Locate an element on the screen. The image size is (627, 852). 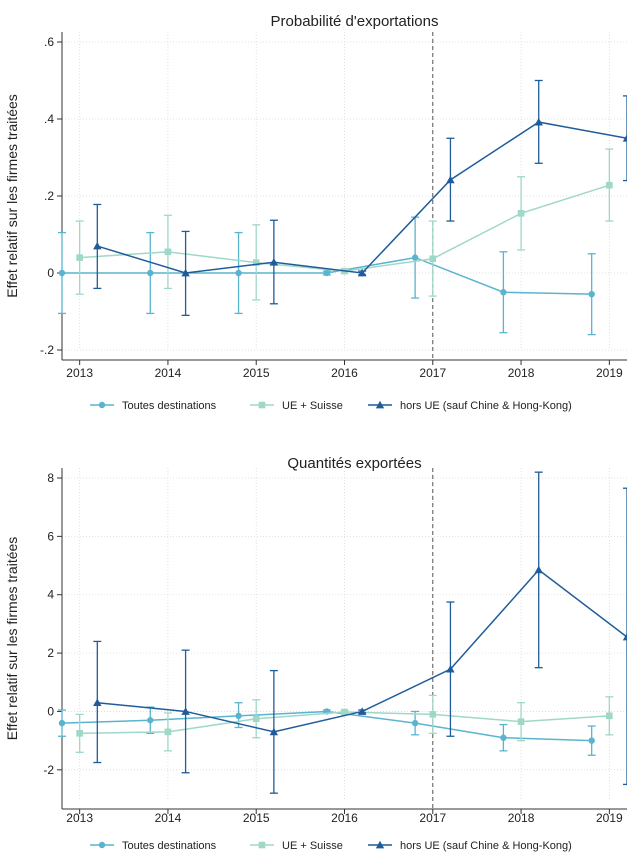
y-tick-label: 8 is located at coordinates (50, 478).